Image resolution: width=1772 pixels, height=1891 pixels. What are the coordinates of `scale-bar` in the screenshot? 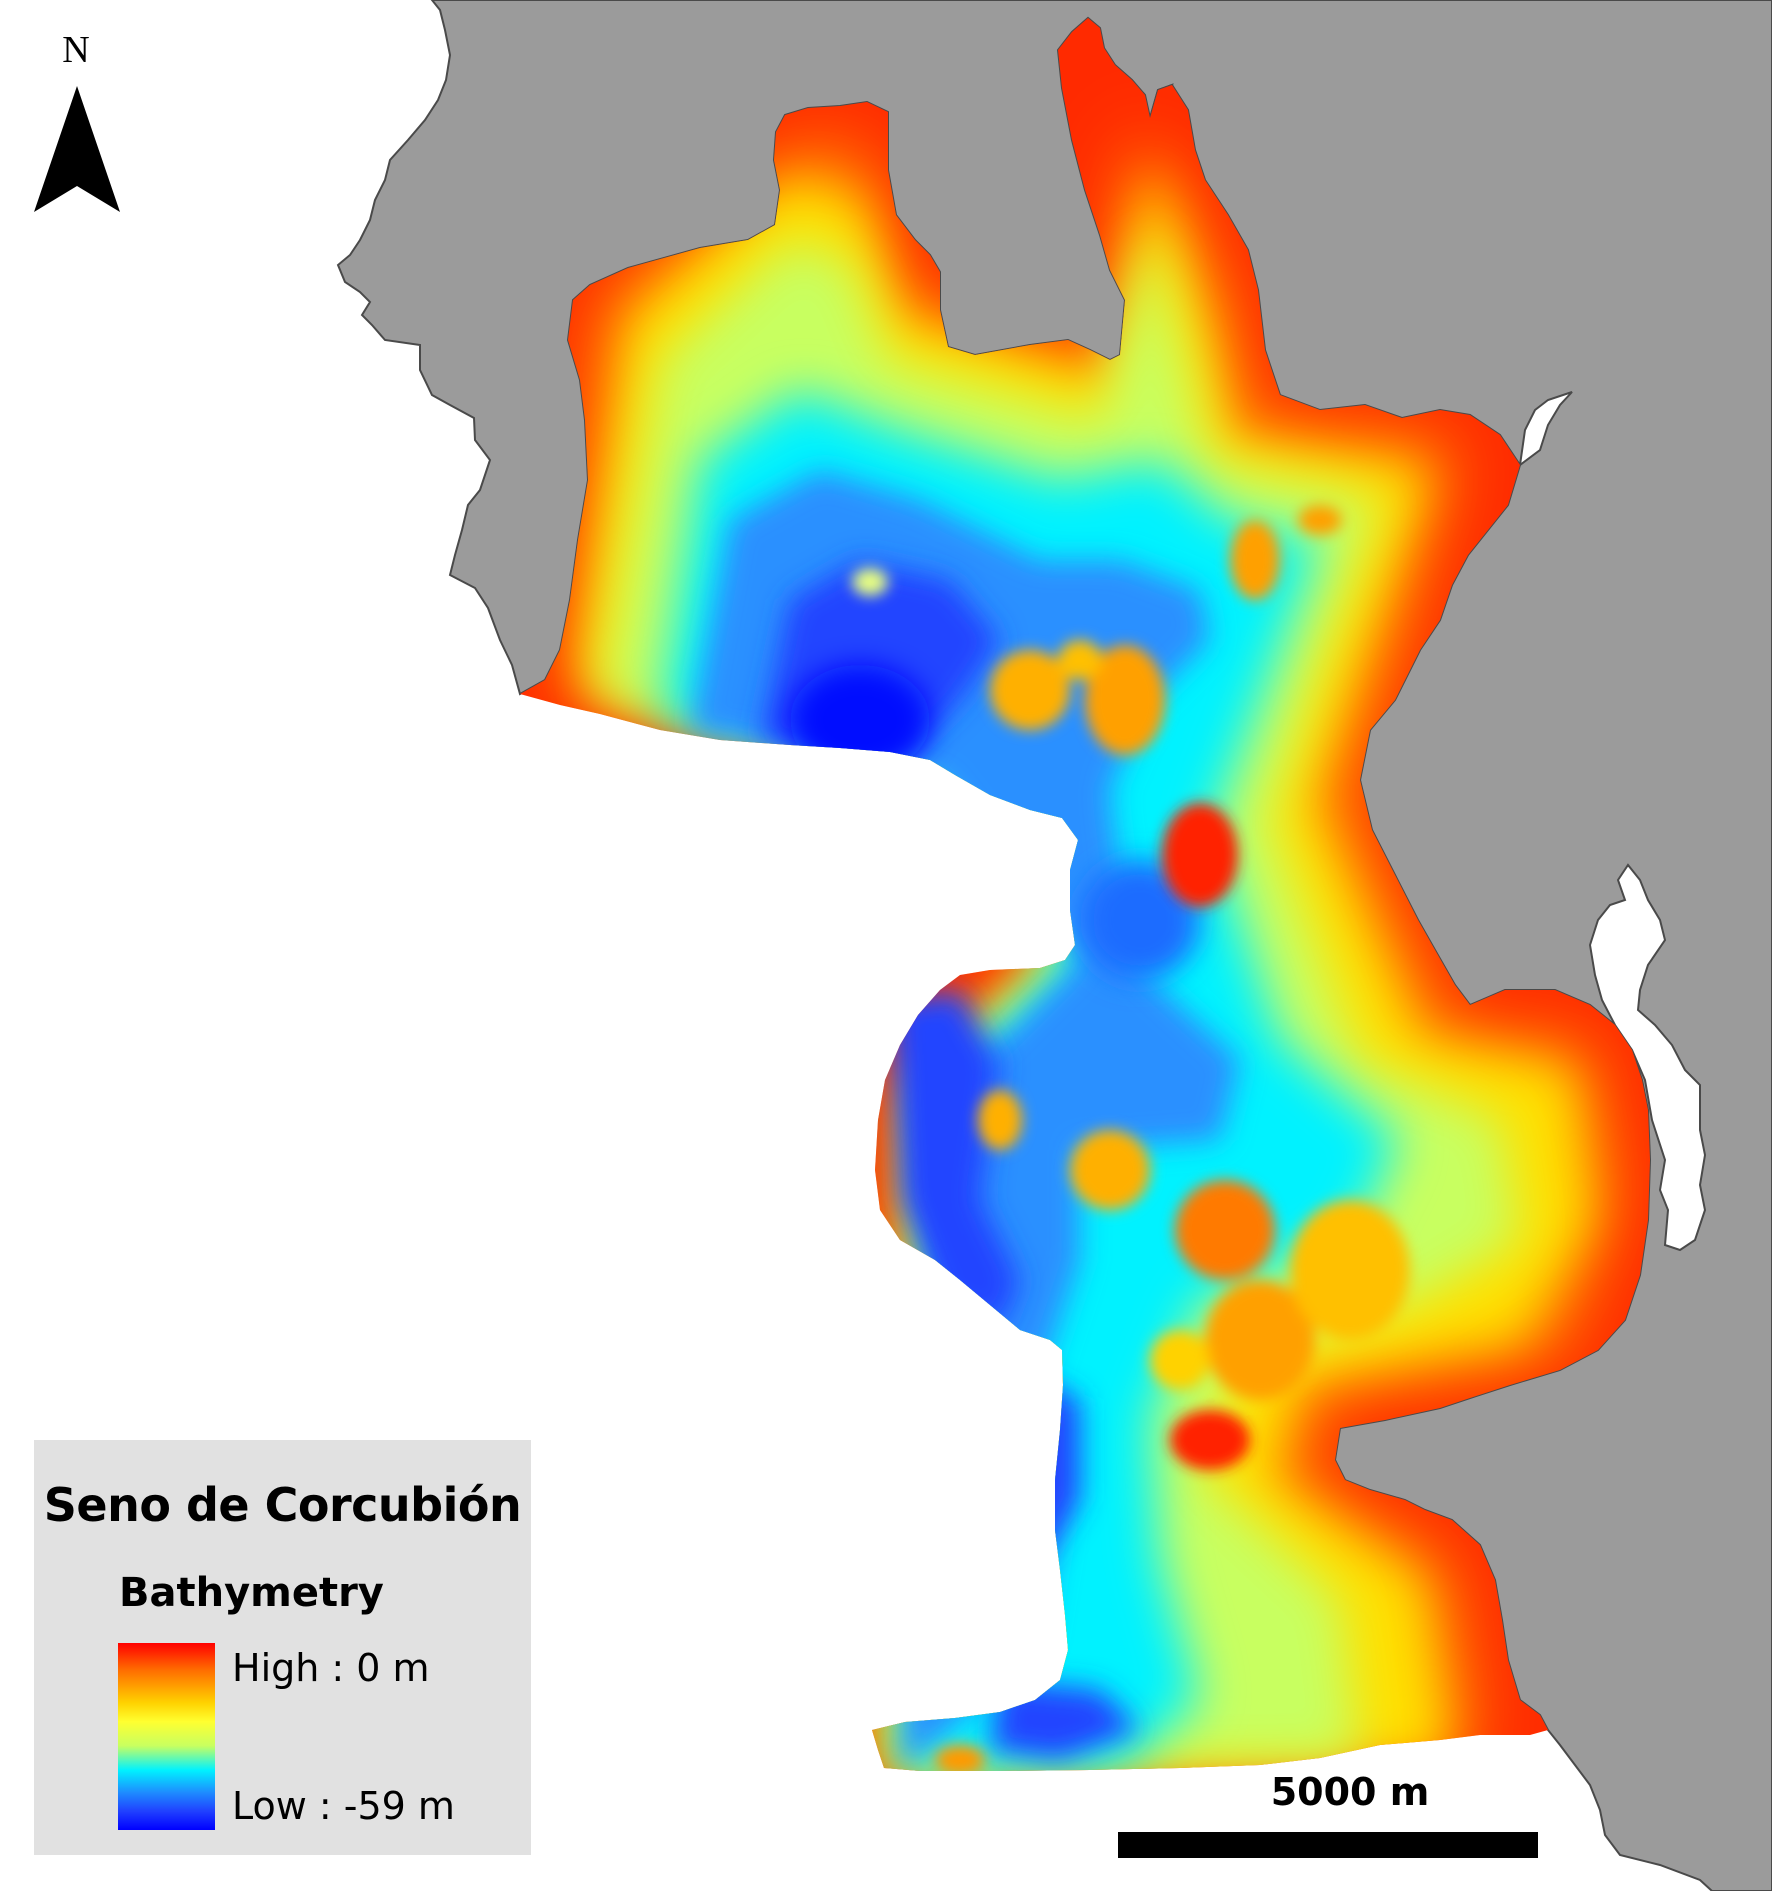 It's located at (1328, 1845).